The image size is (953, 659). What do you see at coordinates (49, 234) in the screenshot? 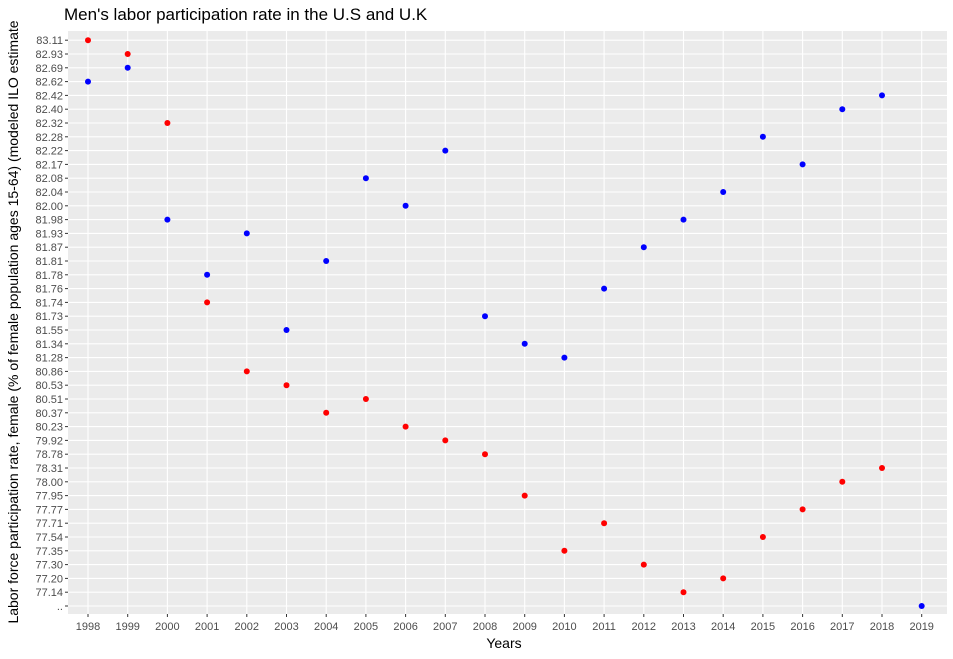
I see `y-tick-label: 81.93` at bounding box center [49, 234].